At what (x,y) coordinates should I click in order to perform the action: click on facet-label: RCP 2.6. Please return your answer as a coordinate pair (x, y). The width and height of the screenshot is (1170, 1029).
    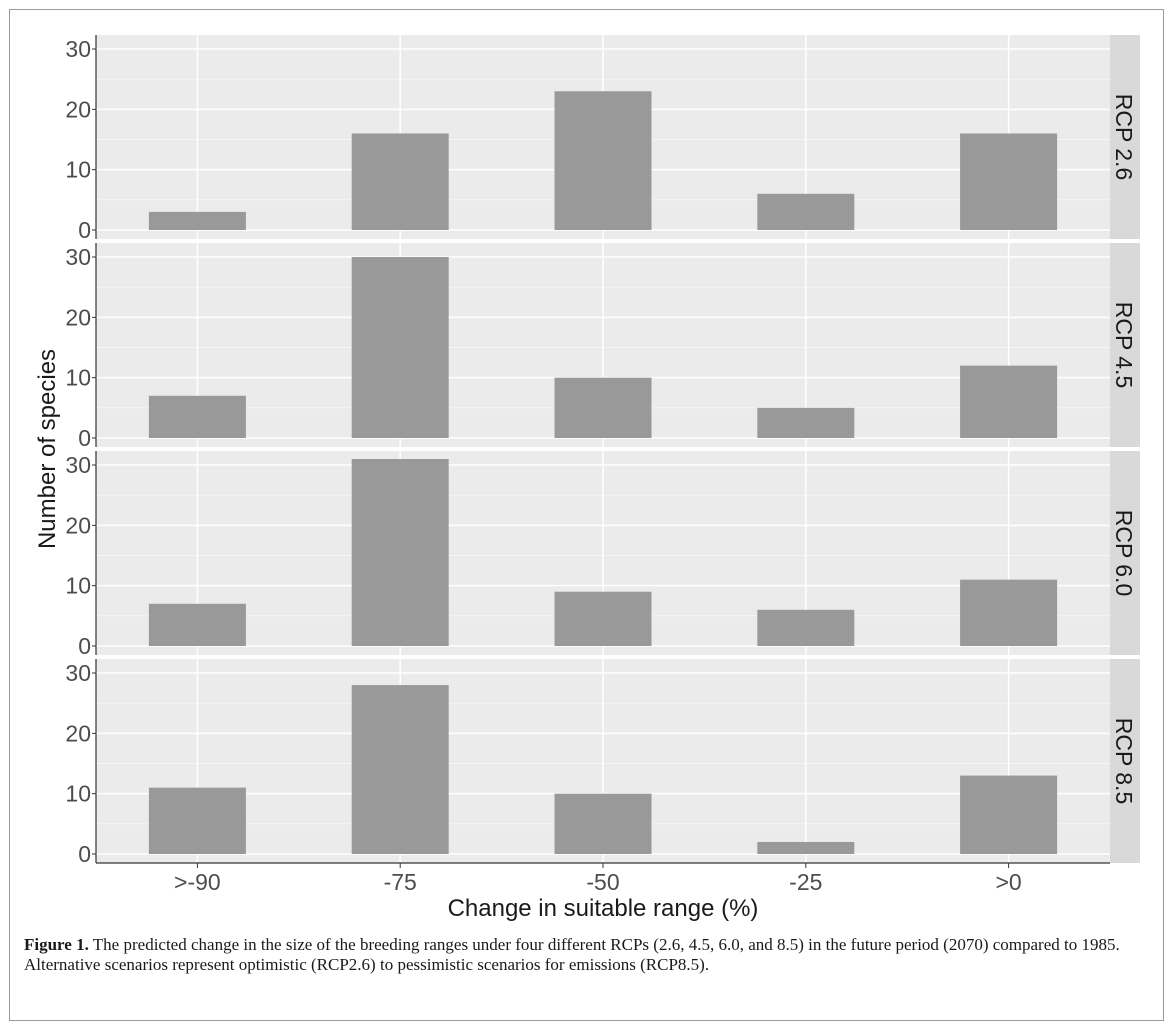
    Looking at the image, I should click on (1124, 137).